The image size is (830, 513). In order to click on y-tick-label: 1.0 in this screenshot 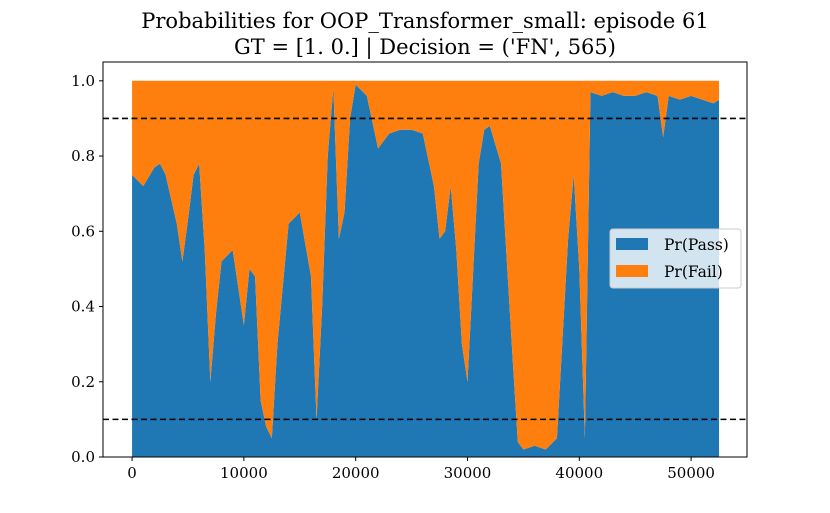, I will do `click(83, 81)`.